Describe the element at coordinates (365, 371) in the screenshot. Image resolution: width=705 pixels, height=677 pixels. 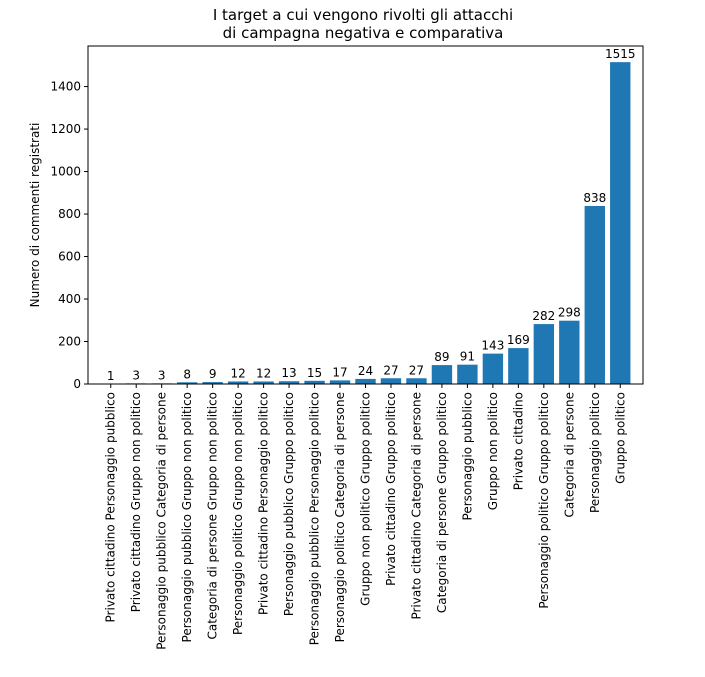
I see `bar-value-label-11: 24` at that location.